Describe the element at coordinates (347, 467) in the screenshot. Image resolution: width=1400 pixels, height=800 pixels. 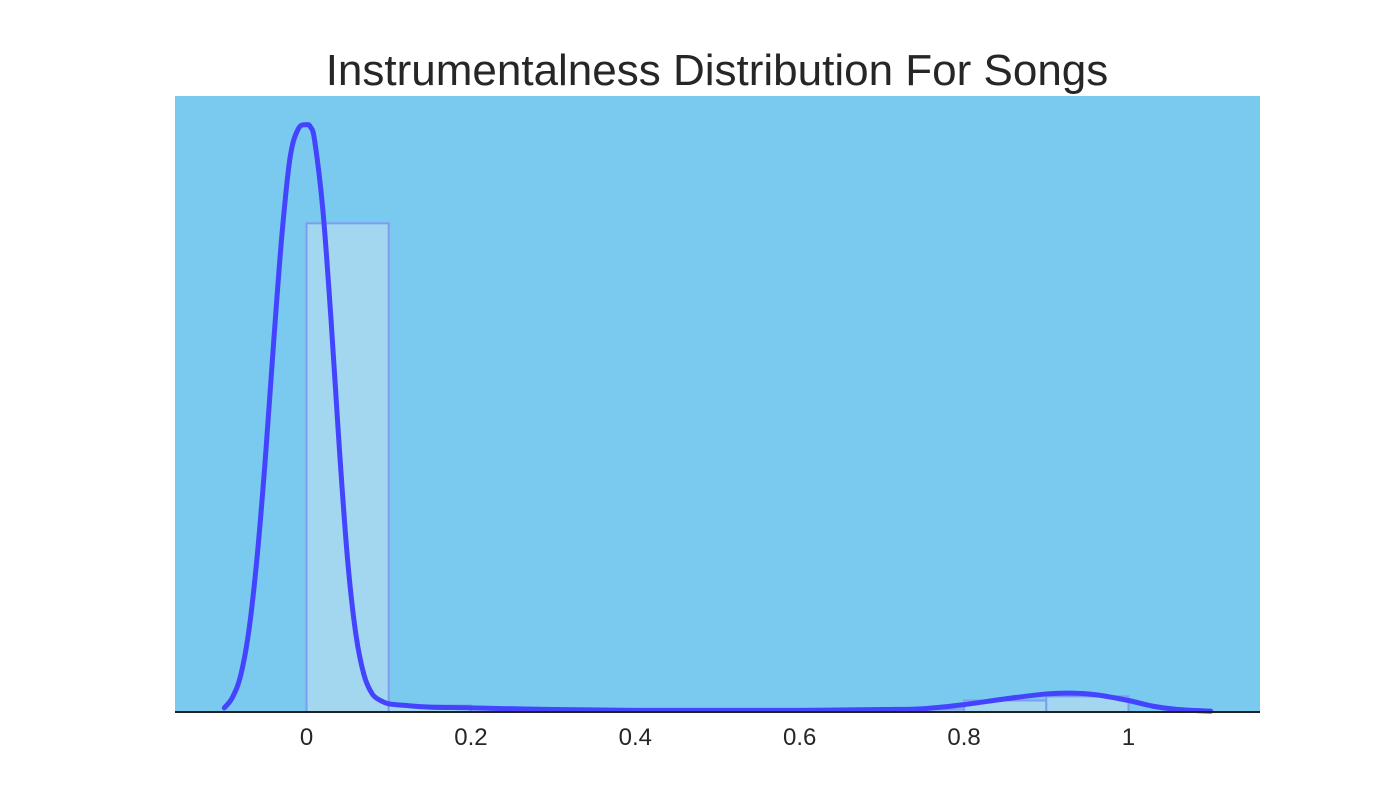
I see `histogram-bar` at that location.